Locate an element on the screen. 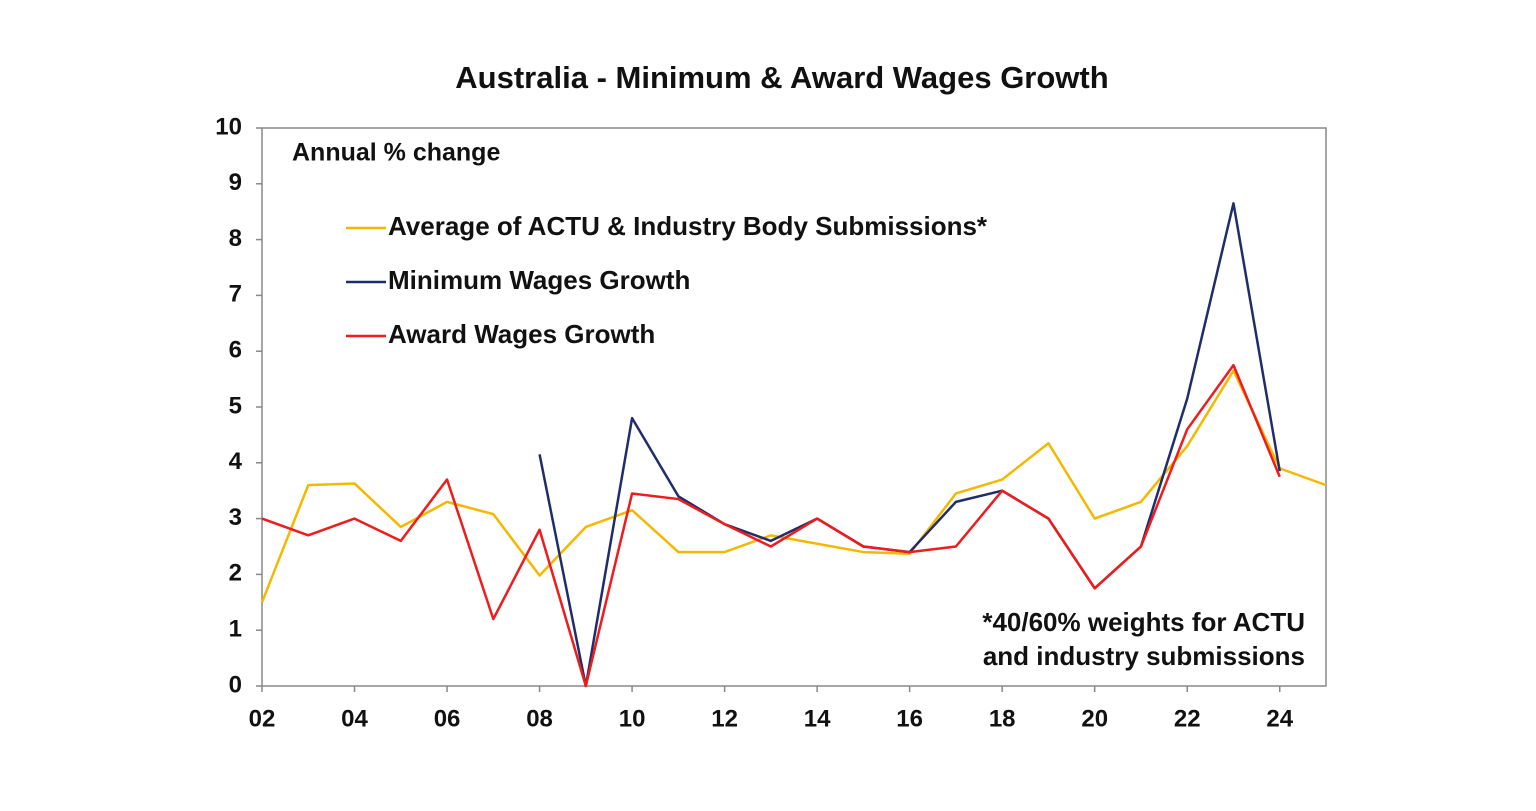 This screenshot has height=811, width=1536. y-tick-label: 3 is located at coordinates (235, 517).